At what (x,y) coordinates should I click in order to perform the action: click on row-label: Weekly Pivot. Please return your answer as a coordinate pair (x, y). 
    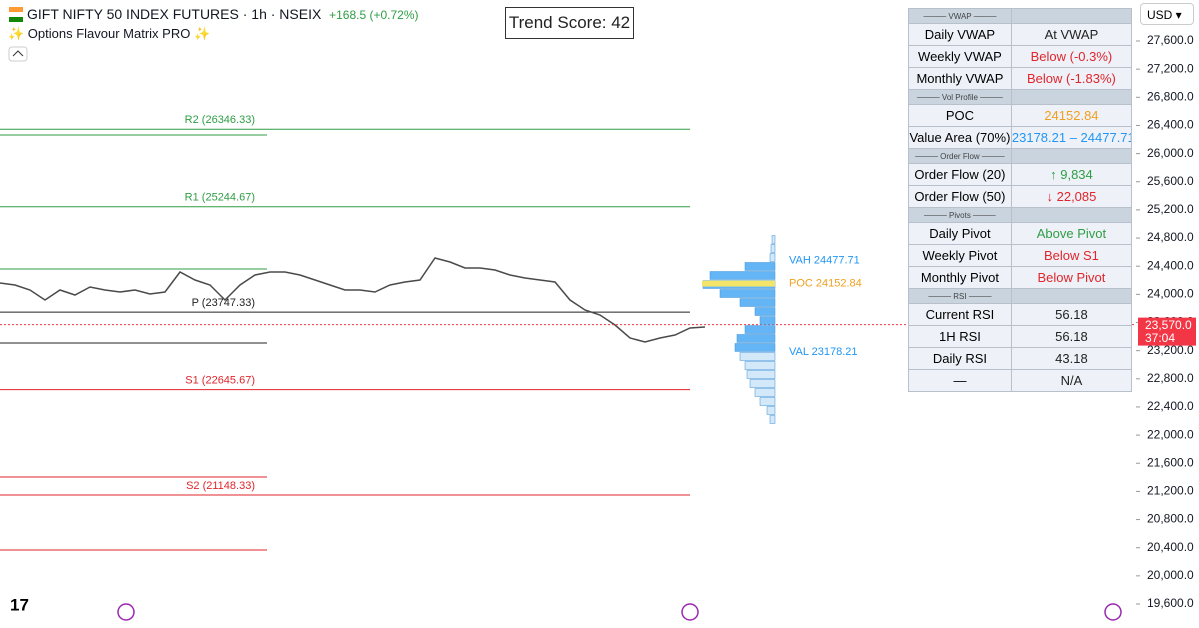
    Looking at the image, I should click on (960, 255).